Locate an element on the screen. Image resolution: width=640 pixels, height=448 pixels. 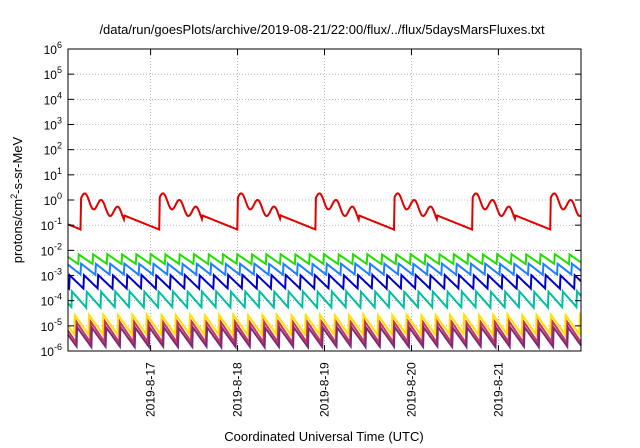
y-axis-label-sup: 2 is located at coordinates (14, 196).